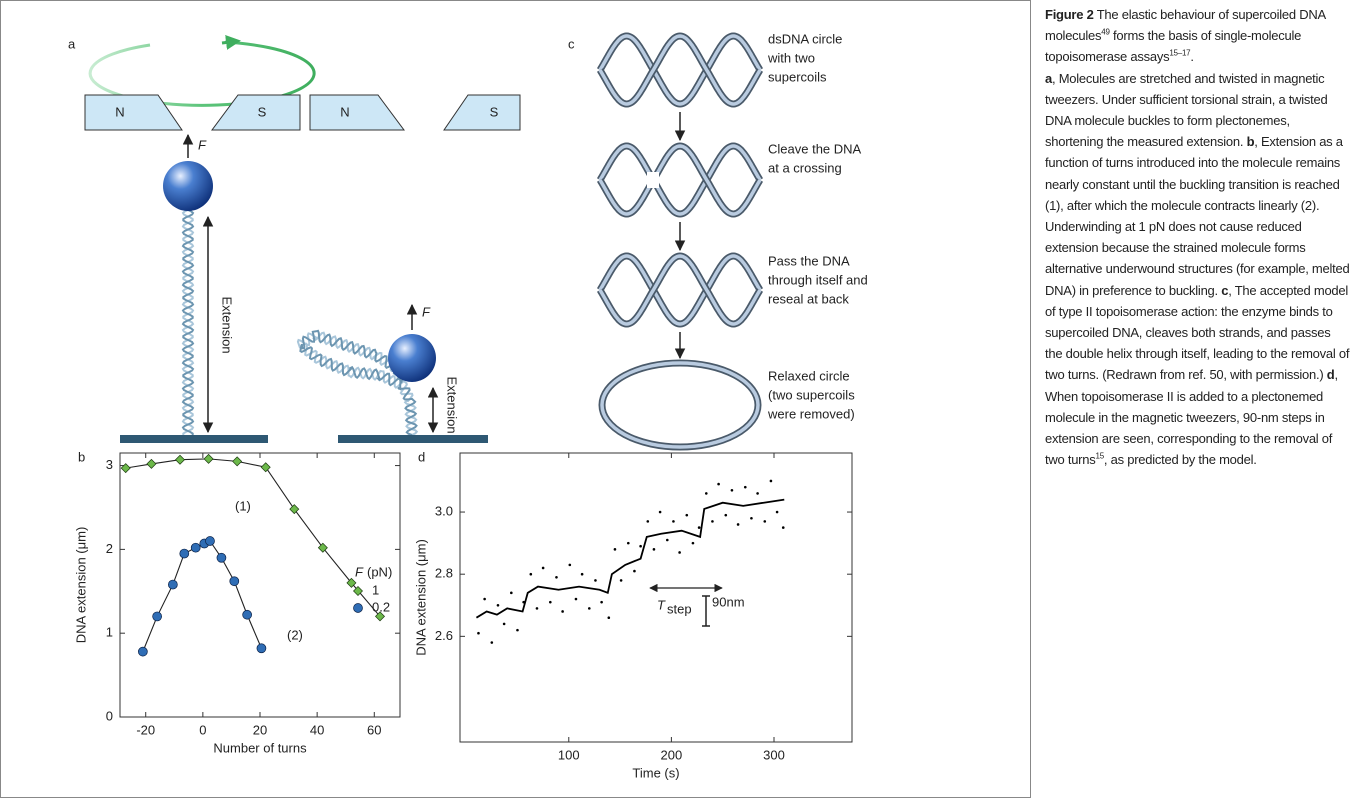 The height and width of the screenshot is (798, 1356). What do you see at coordinates (569, 754) in the screenshot?
I see `x-tick-label: 100` at bounding box center [569, 754].